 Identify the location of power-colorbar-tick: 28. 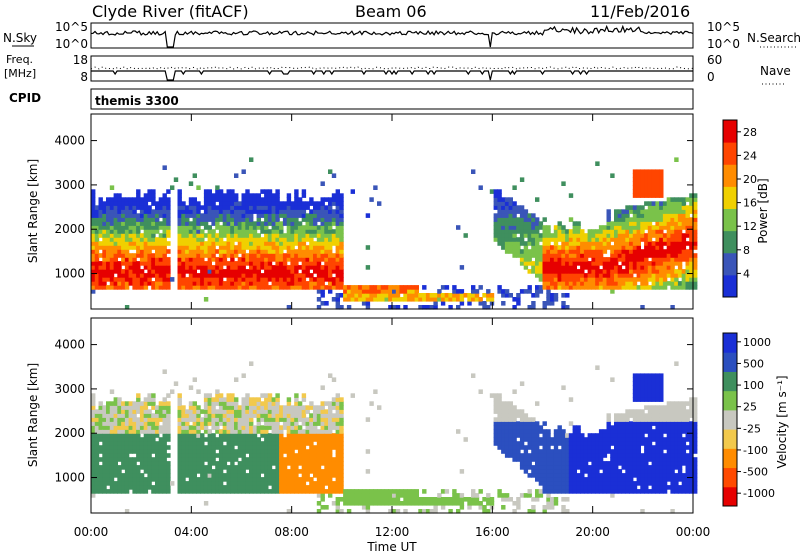
(750, 132).